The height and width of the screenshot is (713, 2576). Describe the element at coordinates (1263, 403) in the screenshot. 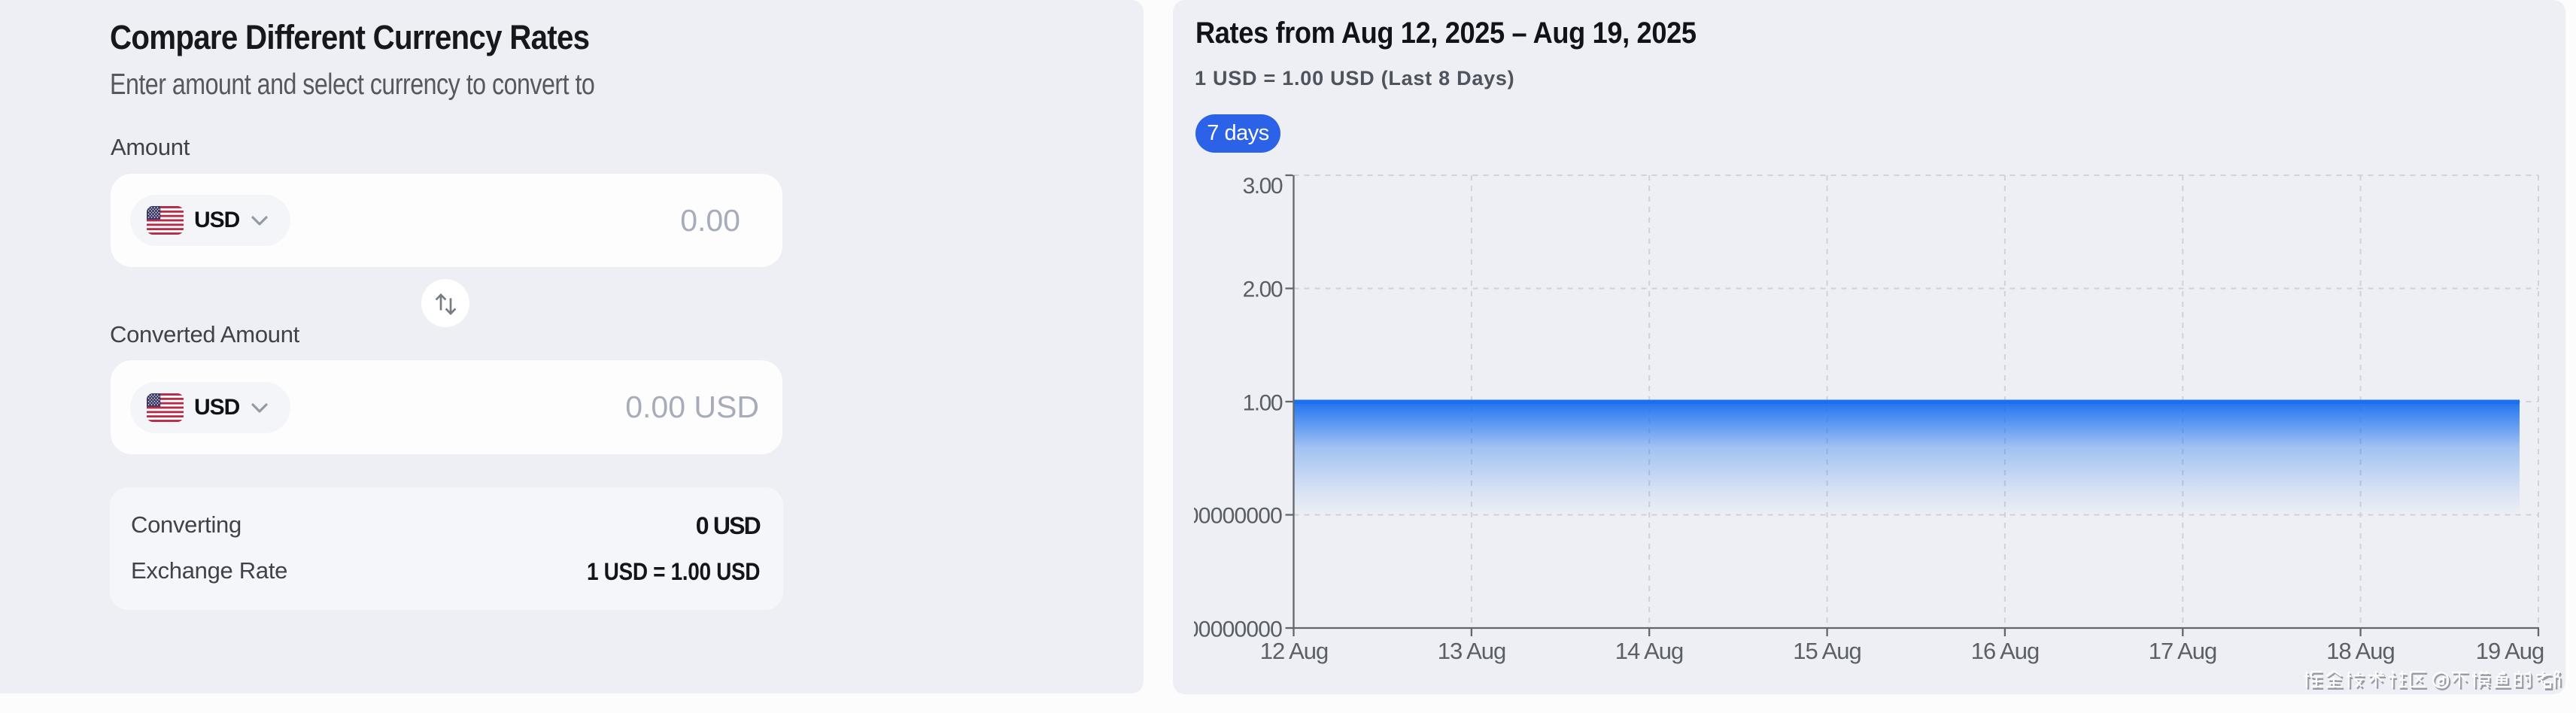

I see `svg-text: 1.00` at that location.